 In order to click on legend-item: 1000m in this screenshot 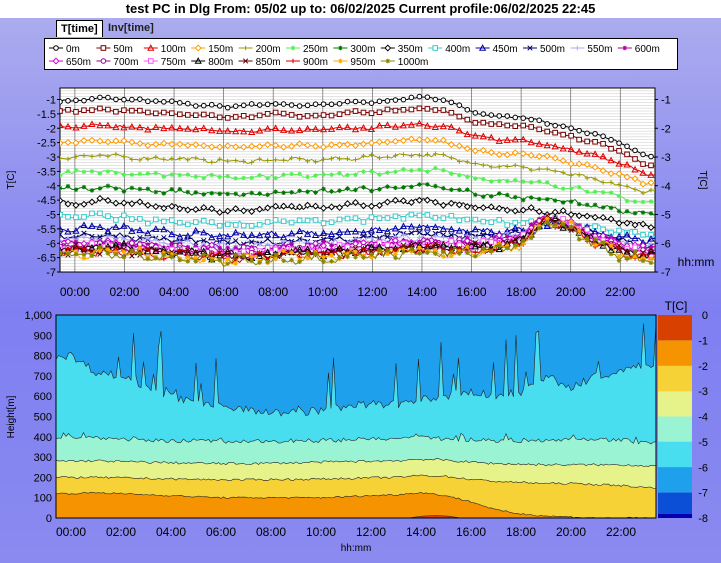, I will do `click(404, 62)`.